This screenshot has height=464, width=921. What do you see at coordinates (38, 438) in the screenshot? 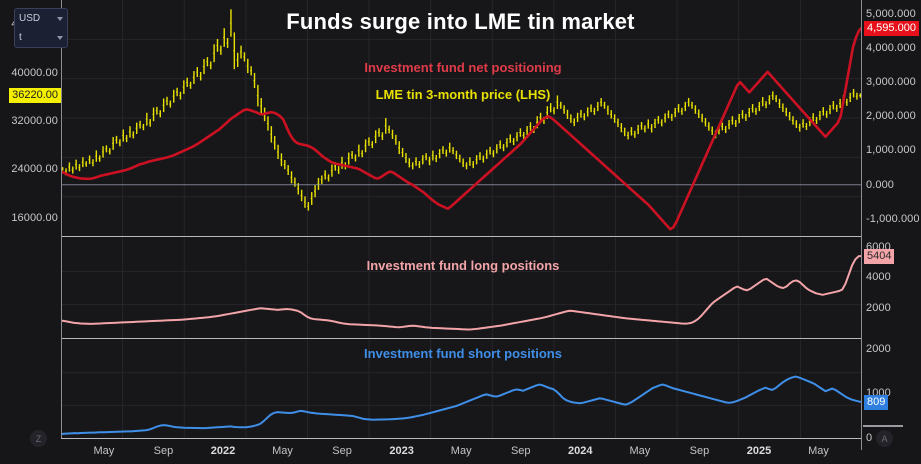
I see `zoom-reset-button: Z` at bounding box center [38, 438].